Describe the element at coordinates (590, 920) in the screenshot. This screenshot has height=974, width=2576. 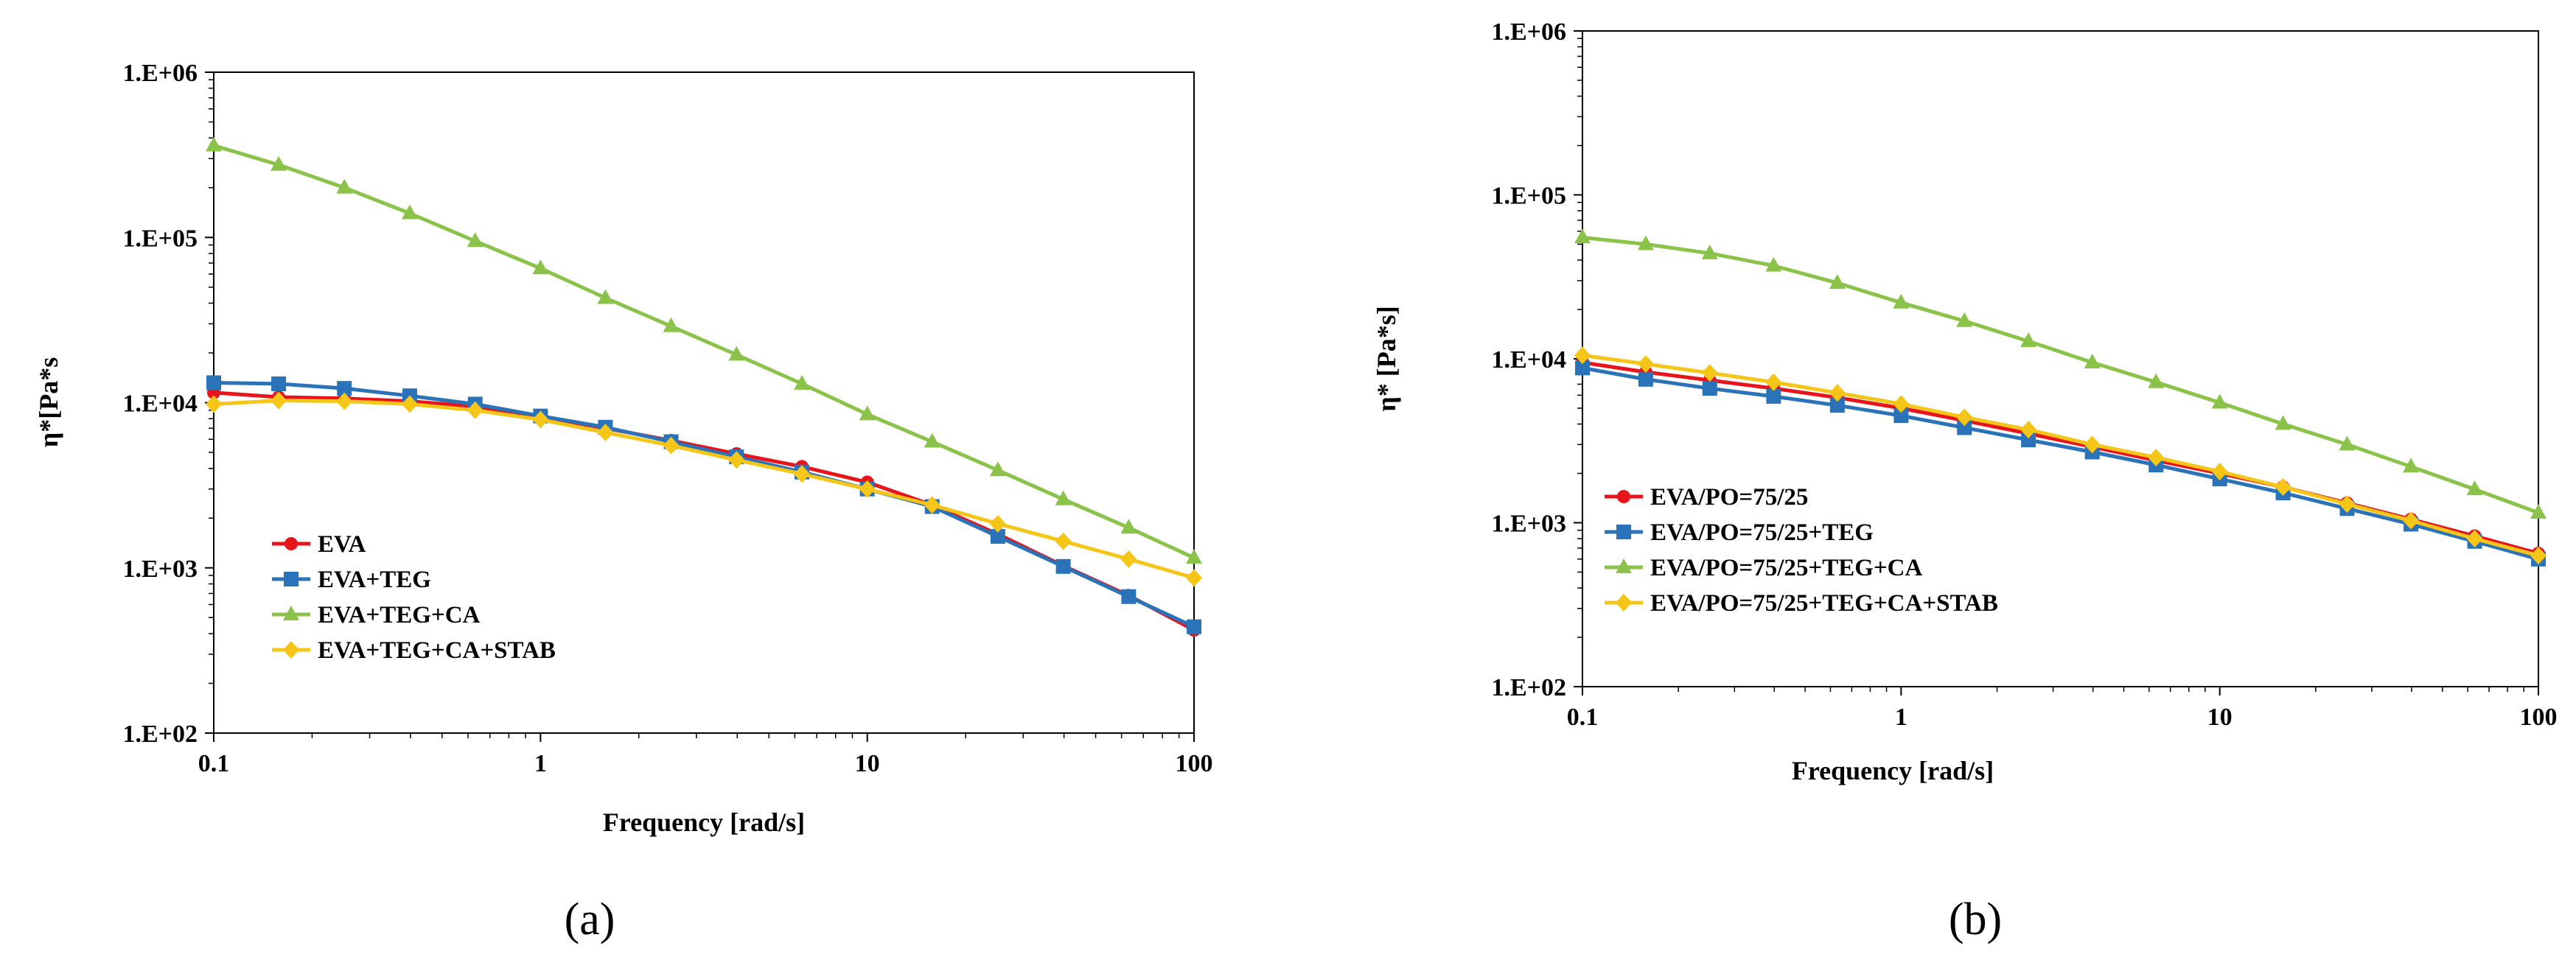
I see `panel-label-a: (a)` at that location.